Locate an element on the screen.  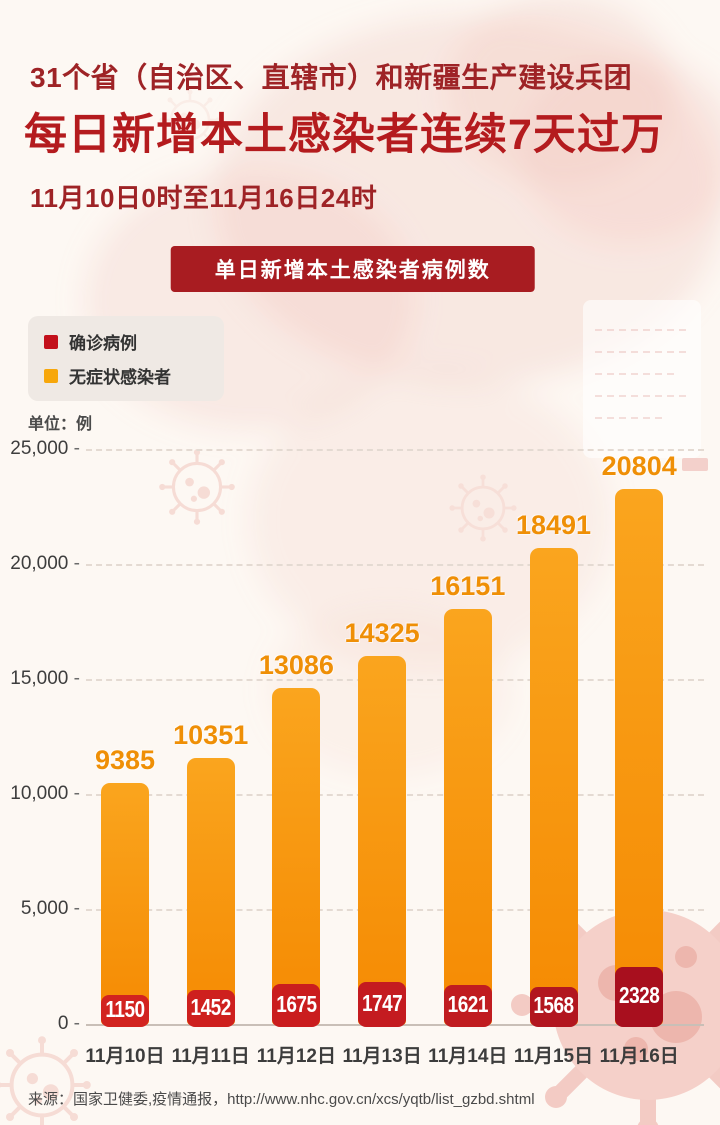
y-axis-label: 15,000 is located at coordinates (40, 679).